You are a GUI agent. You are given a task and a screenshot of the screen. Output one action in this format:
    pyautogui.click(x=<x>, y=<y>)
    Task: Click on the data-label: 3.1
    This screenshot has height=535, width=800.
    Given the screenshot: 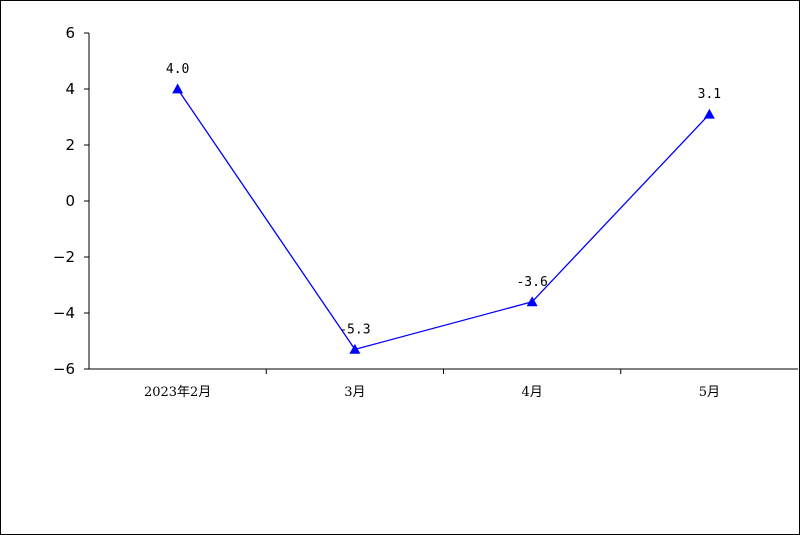 What is the action you would take?
    pyautogui.click(x=709, y=94)
    